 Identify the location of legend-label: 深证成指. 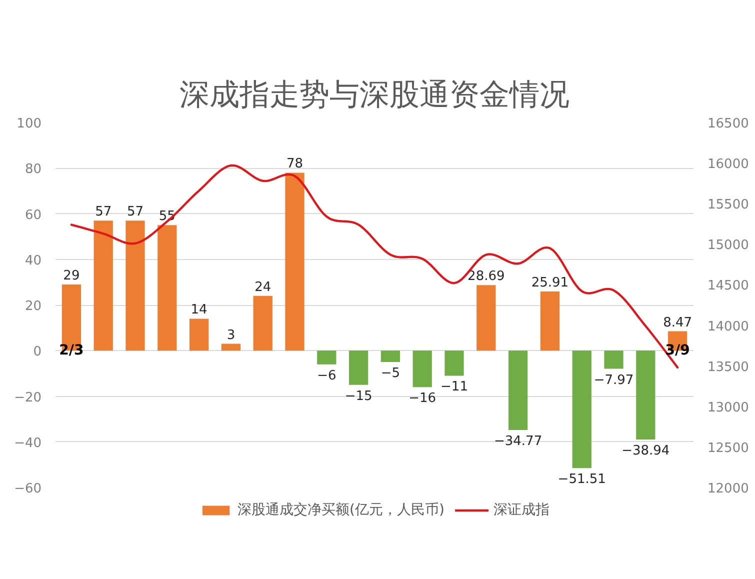
(521, 510).